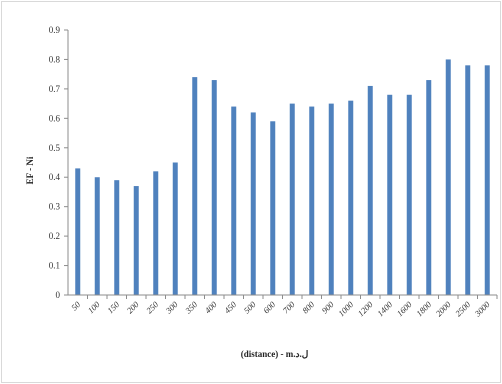 This screenshot has width=502, height=384. What do you see at coordinates (405, 309) in the screenshot?
I see `x-tick-label: 1600` at bounding box center [405, 309].